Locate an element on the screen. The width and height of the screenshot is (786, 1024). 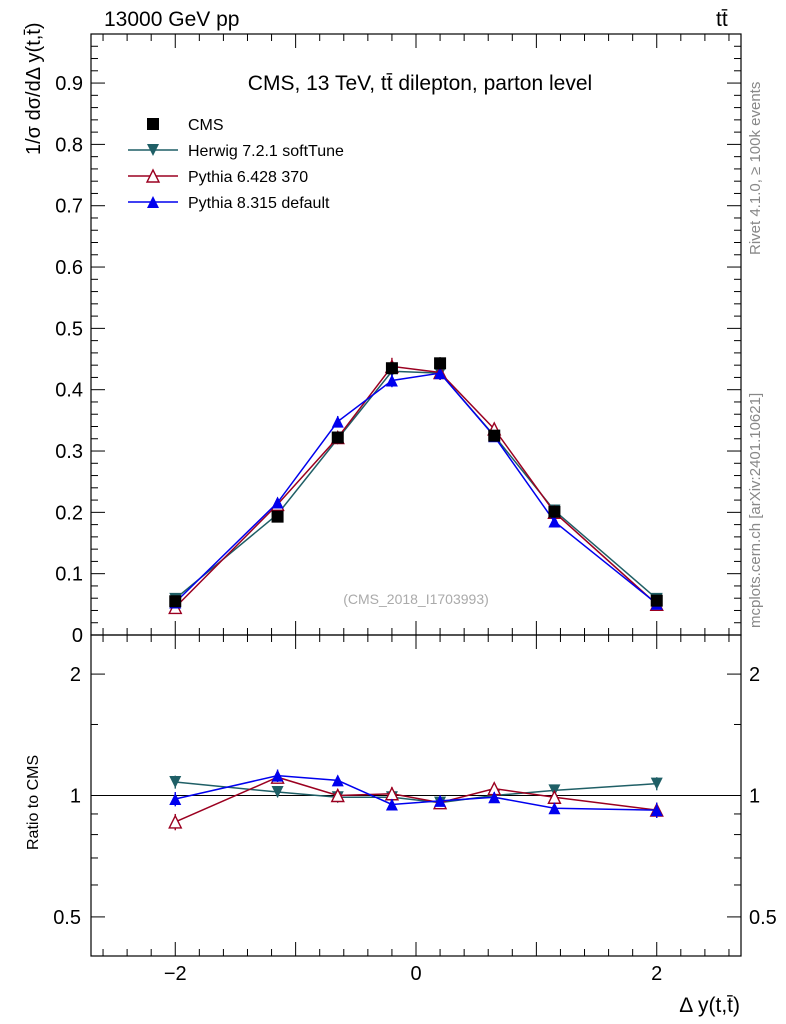
ratio-y-axis-label: Ratio to CMS is located at coordinates (33, 802).